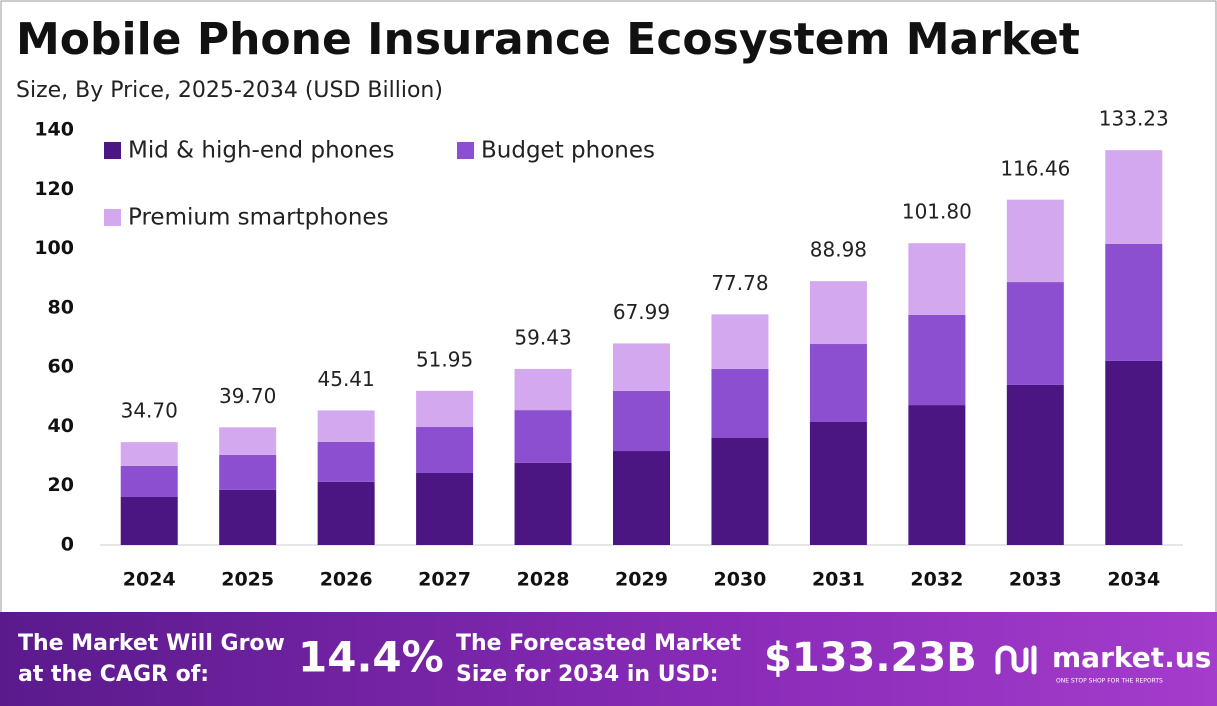  I want to click on x-tick-label: 2031, so click(838, 580).